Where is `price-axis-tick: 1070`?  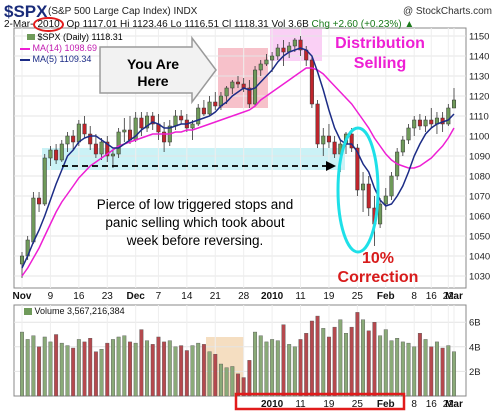 price-axis-tick: 1070 is located at coordinates (479, 197).